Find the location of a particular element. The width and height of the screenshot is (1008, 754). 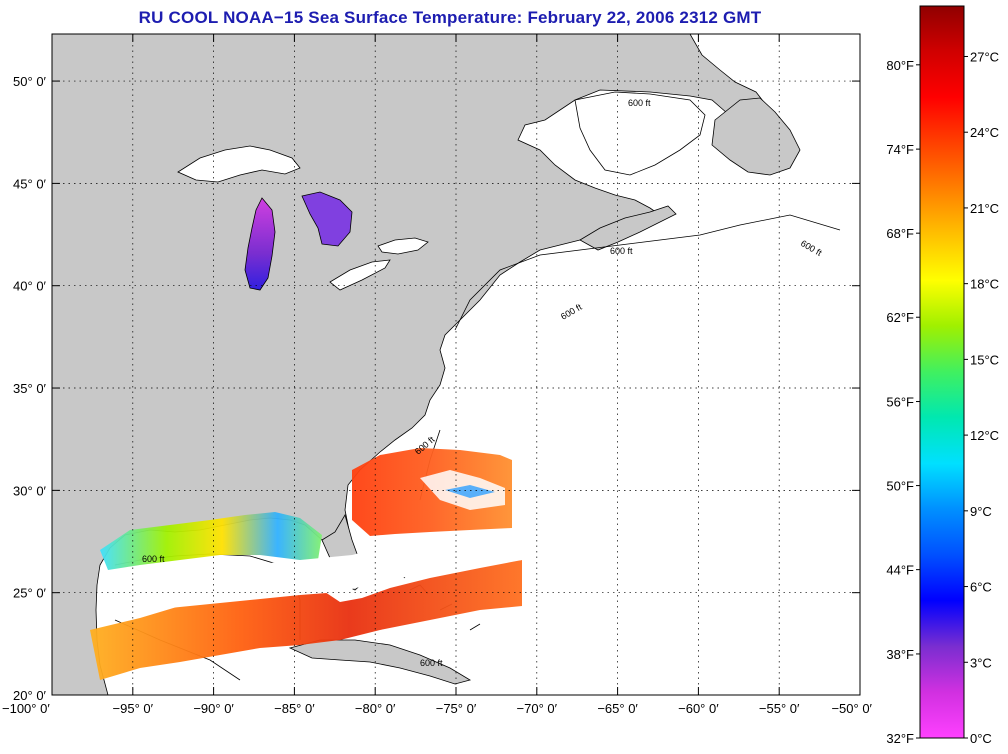

longitude-tick-label: −100° 0′ is located at coordinates (26, 708).